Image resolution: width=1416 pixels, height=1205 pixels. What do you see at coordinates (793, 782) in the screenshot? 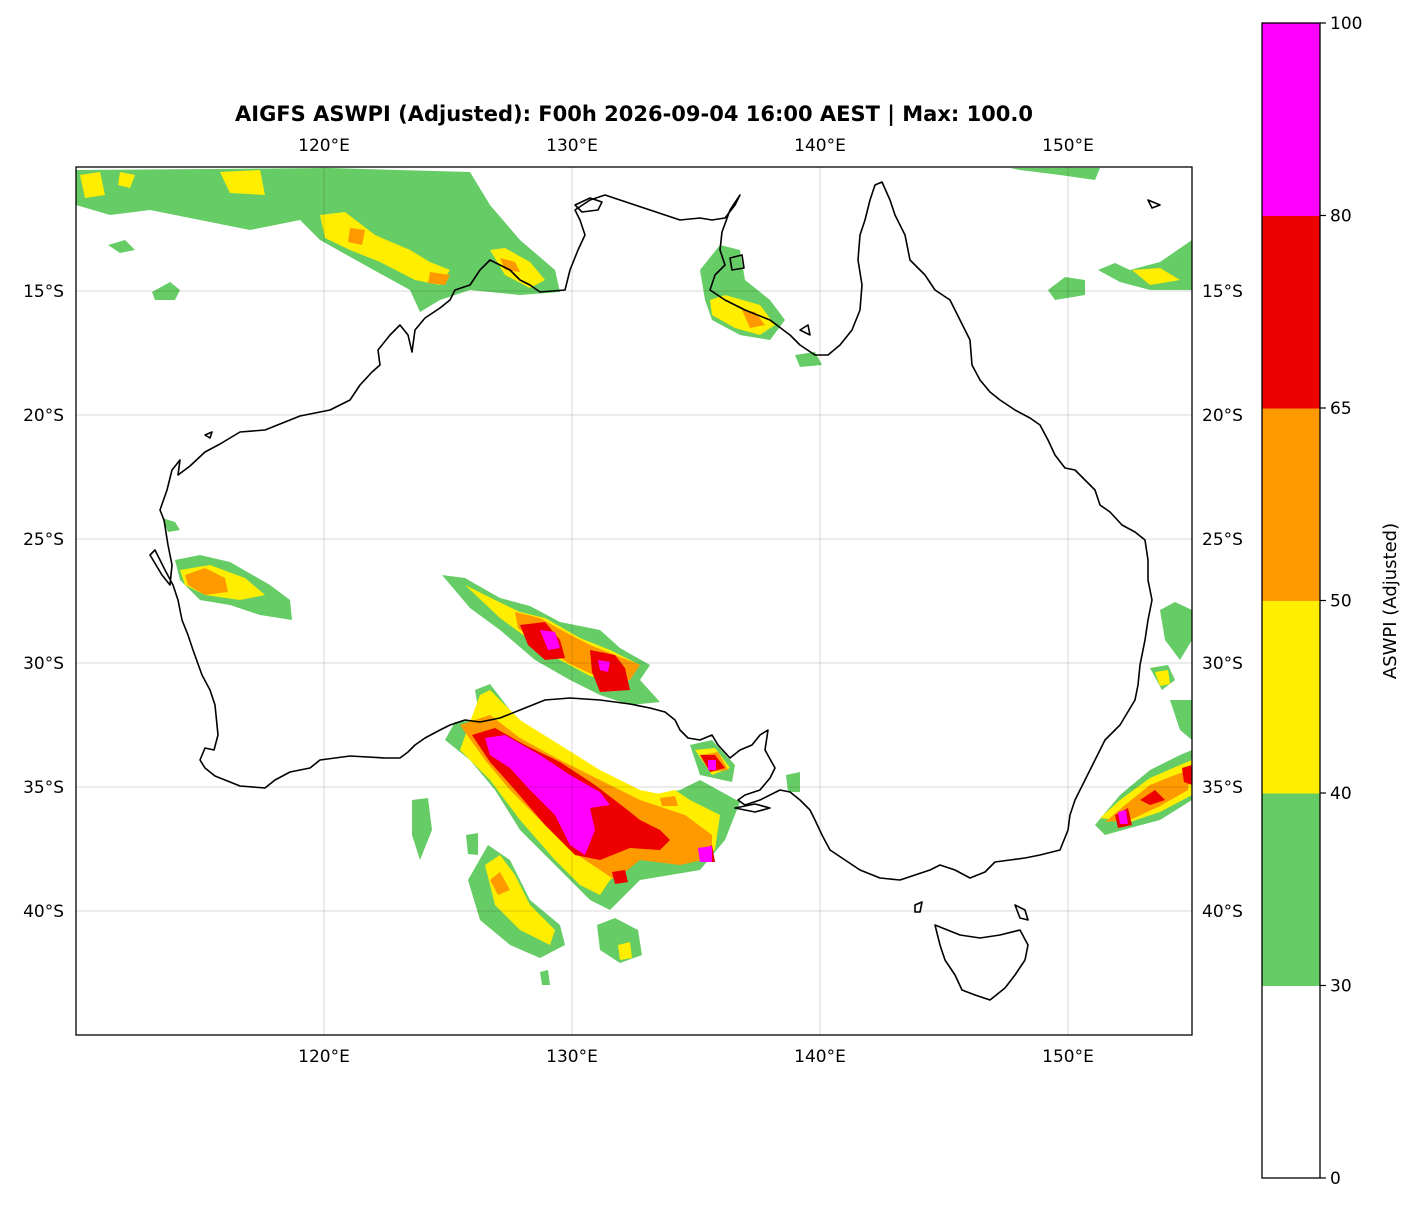
I see `field-adelaide` at bounding box center [793, 782].